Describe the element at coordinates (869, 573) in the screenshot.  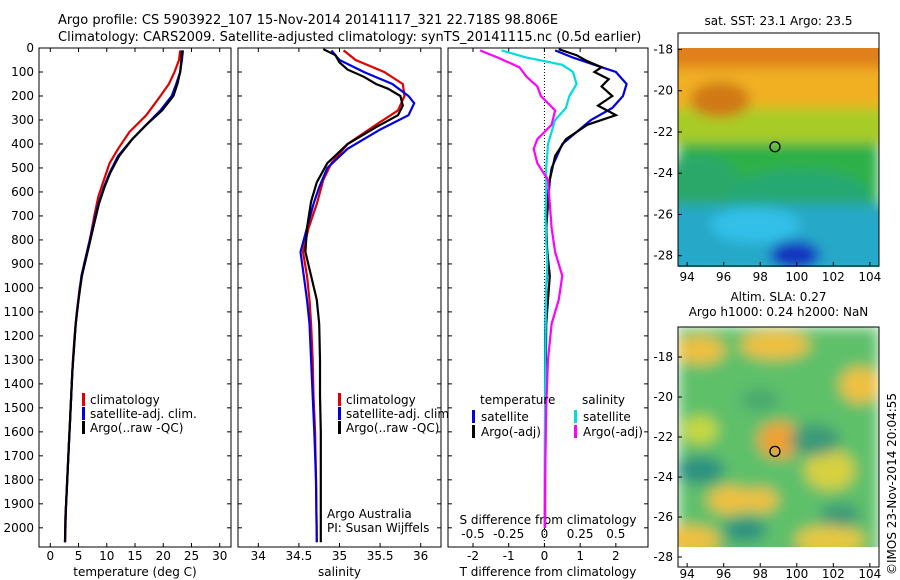
I see `x-tick-label: 104` at that location.